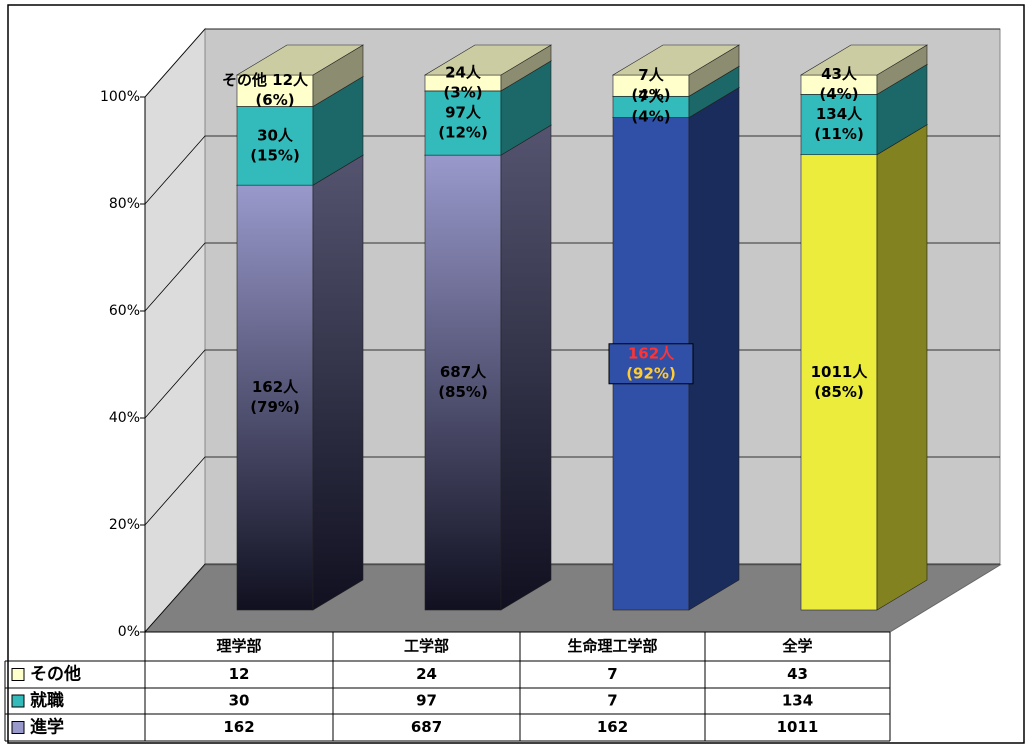 This screenshot has width=1030, height=751. What do you see at coordinates (839, 134) in the screenshot?
I see `value-label: (11%)` at bounding box center [839, 134].